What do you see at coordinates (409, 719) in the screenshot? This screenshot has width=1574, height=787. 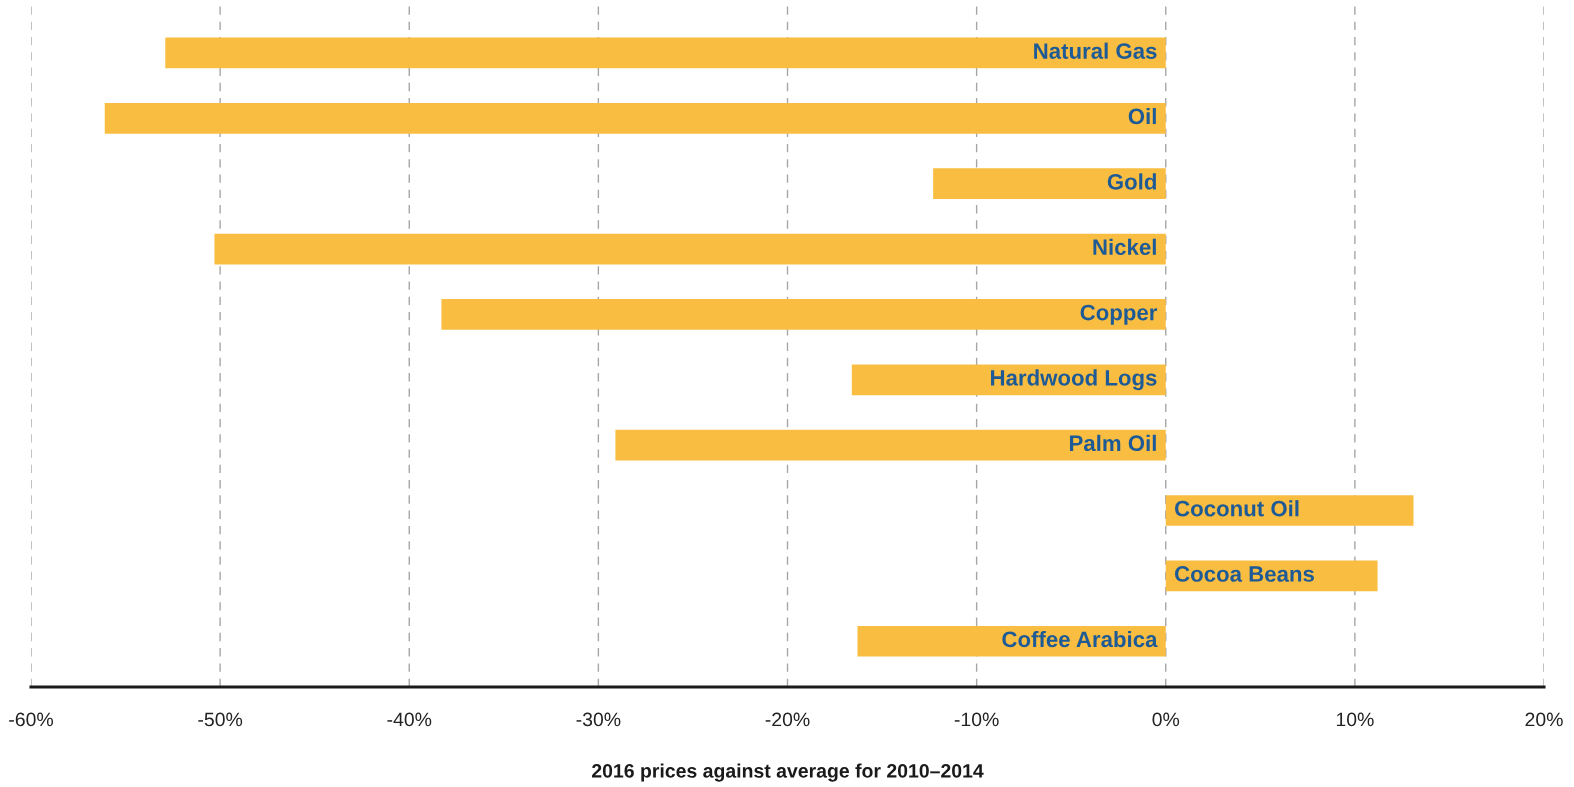 I see `x-tick-label: -40%` at bounding box center [409, 719].